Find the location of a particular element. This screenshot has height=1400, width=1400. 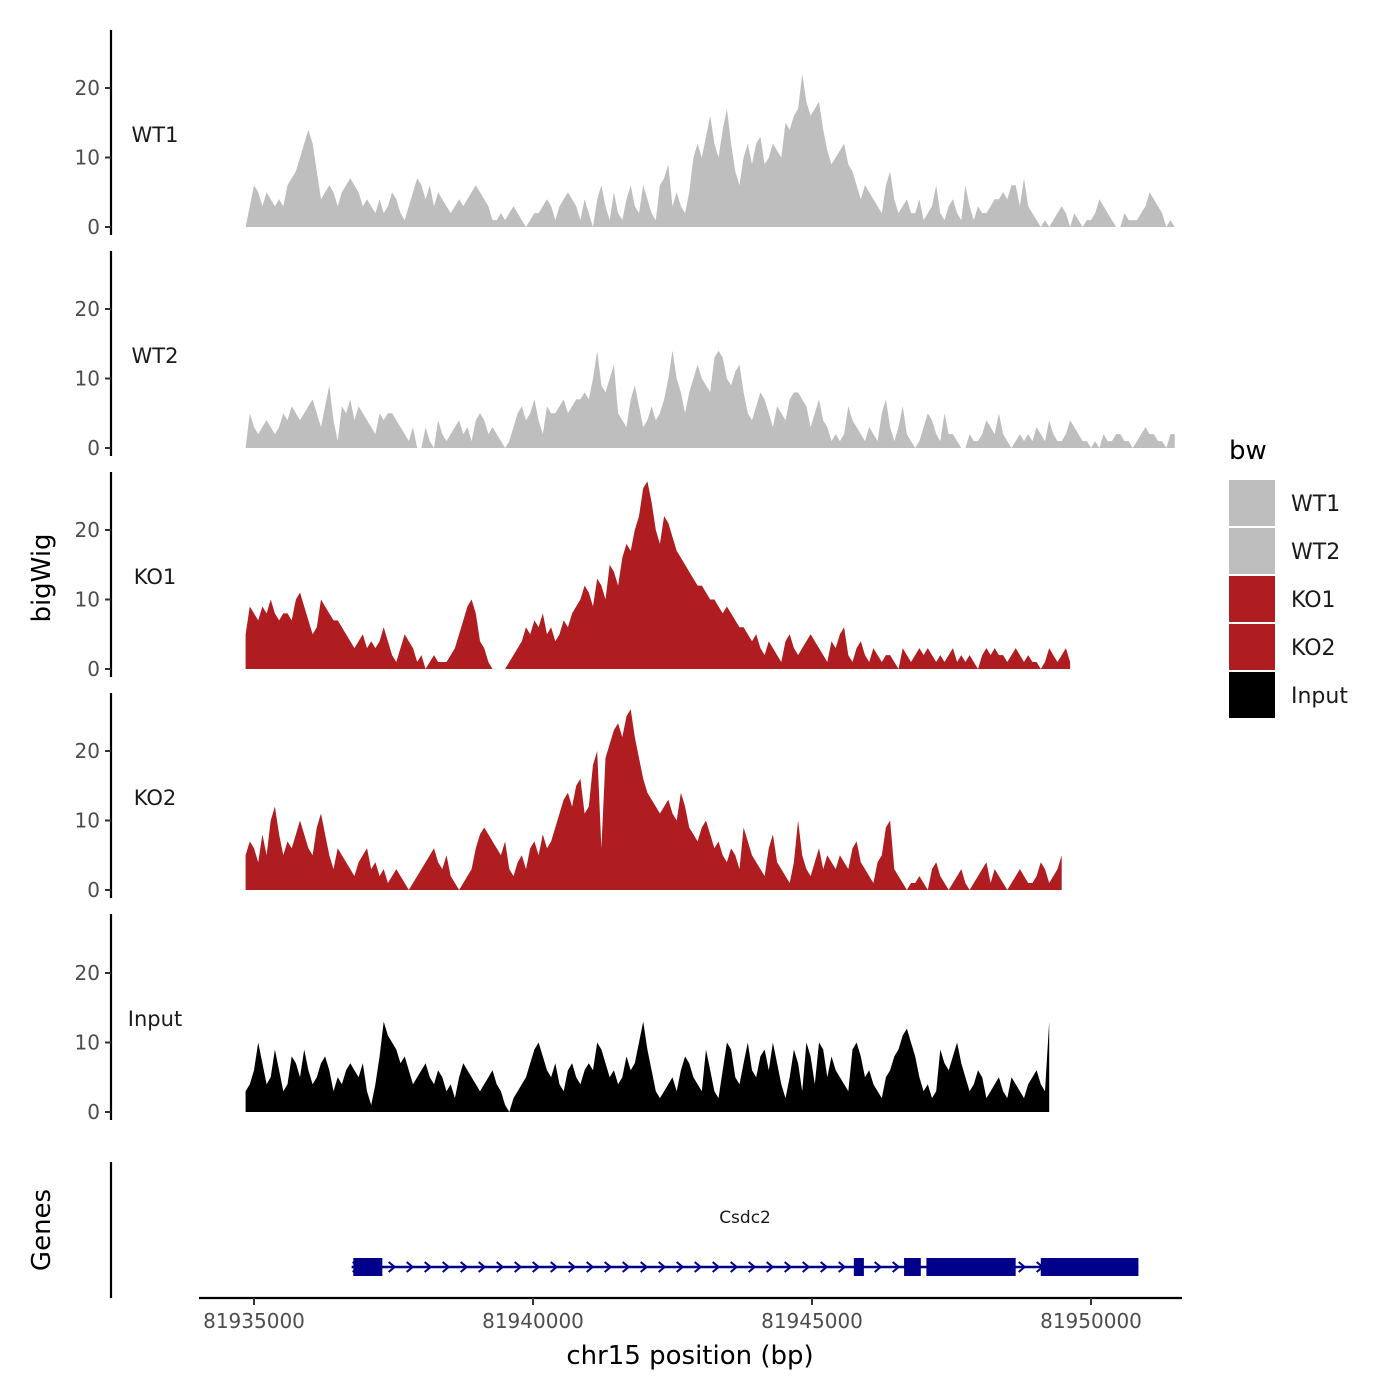

track-label-ko1: KO1 is located at coordinates (155, 577).